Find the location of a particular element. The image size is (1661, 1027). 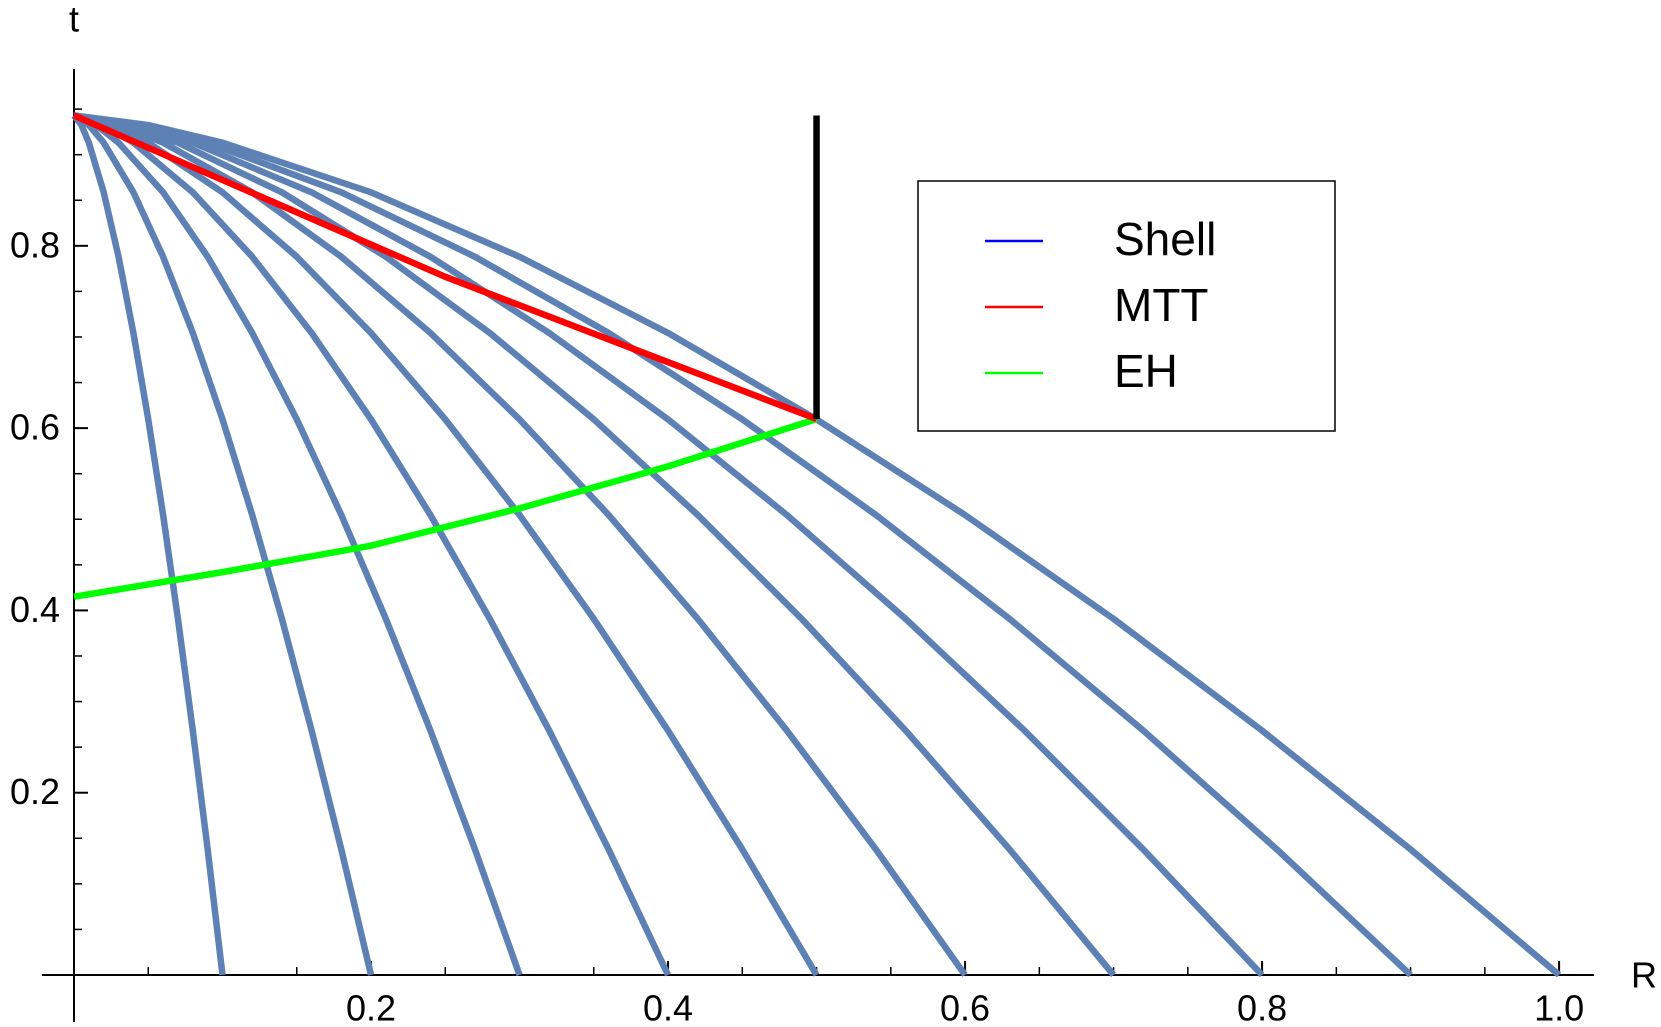

y-tick-label: 0.6 is located at coordinates (35, 427).